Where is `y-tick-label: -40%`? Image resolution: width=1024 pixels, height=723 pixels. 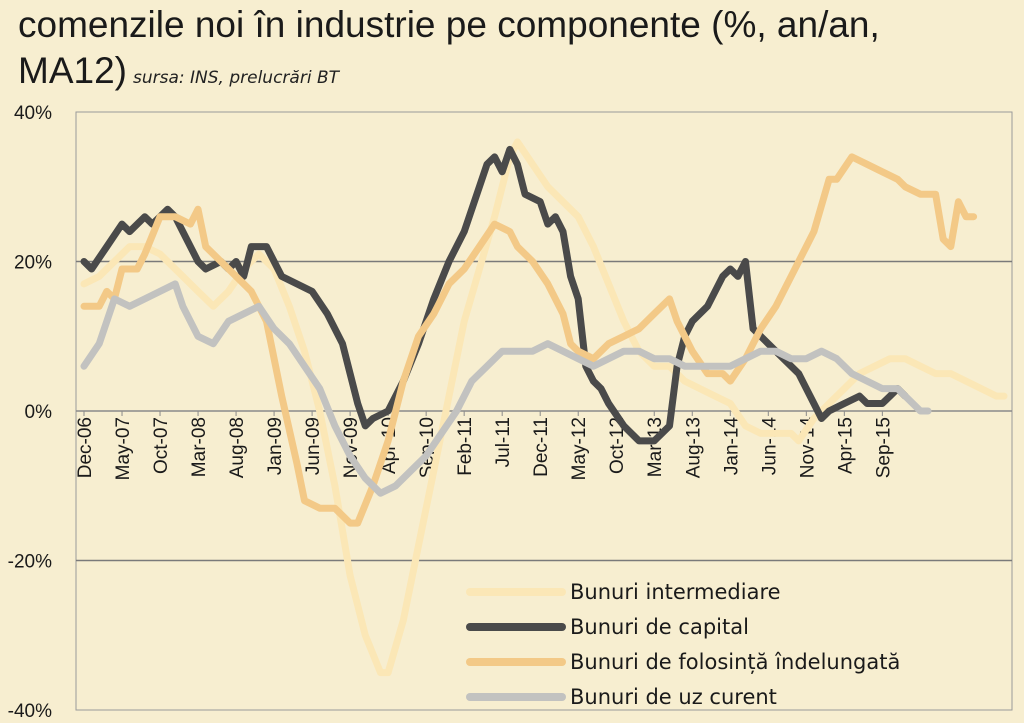 y-tick-label: -40% is located at coordinates (30, 711).